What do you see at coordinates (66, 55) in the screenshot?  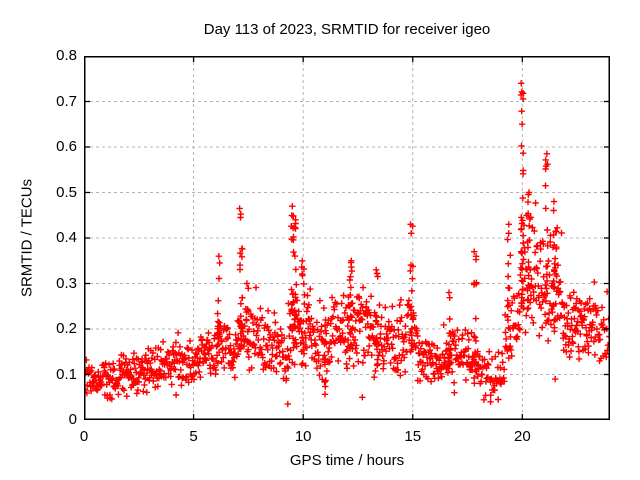 I see `y-tick-label: 0.8` at bounding box center [66, 55].